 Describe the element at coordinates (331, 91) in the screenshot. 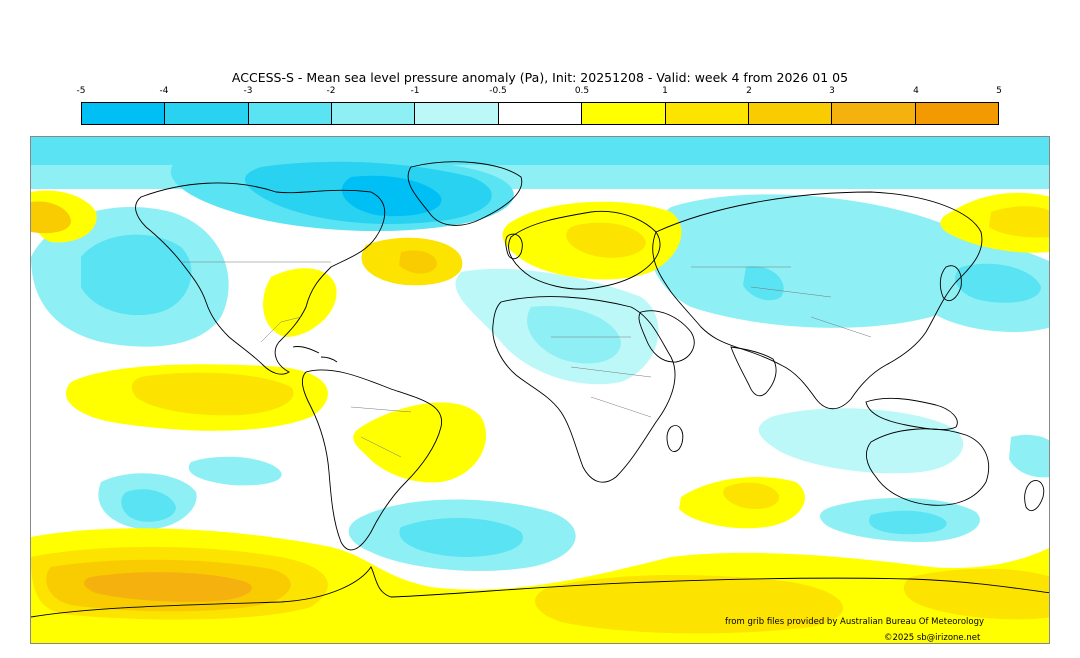

I see `colorbar-tick-label: -2` at that location.